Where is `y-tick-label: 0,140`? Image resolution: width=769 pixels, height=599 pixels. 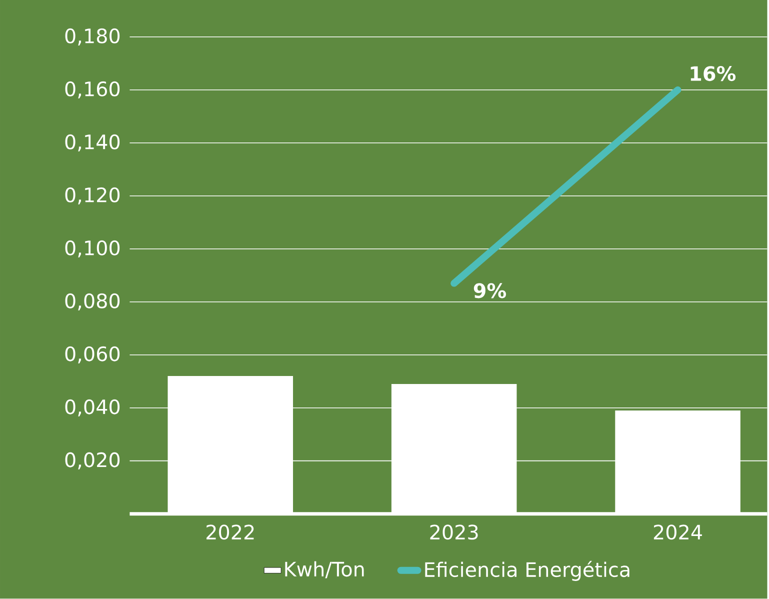 y-tick-label: 0,140 is located at coordinates (92, 143).